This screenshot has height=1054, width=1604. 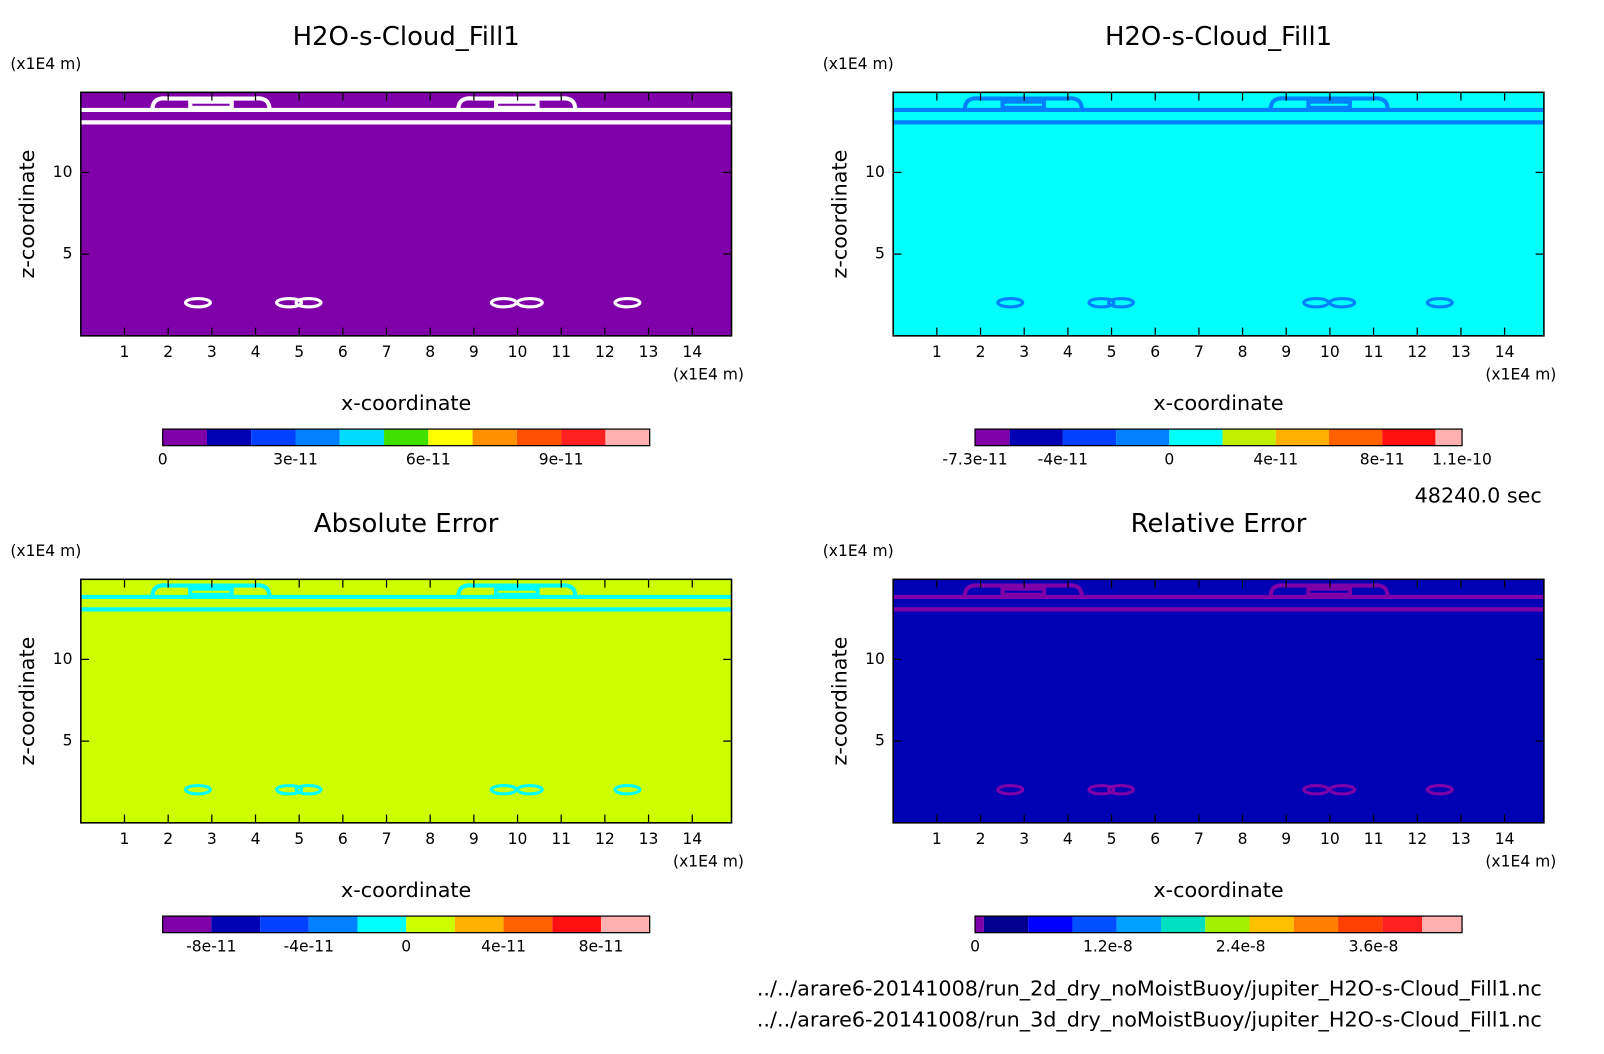 I want to click on chart-title: Absolute Error, so click(x=406, y=524).